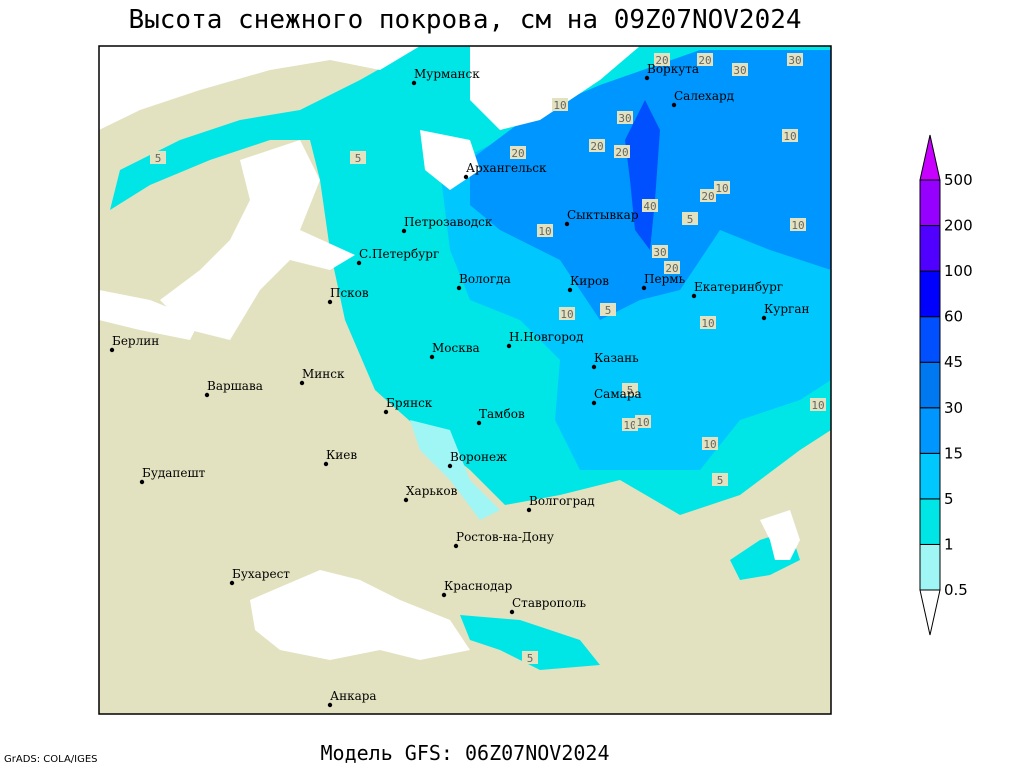 The height and width of the screenshot is (768, 1024). Describe the element at coordinates (704, 96) in the screenshot. I see `city-label: Салехард` at that location.